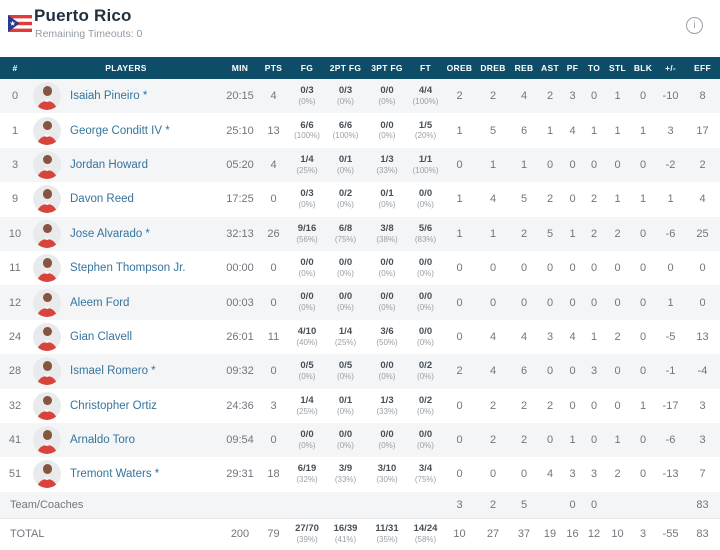 This screenshot has height=550, width=720. What do you see at coordinates (273, 534) in the screenshot?
I see `total-pts: 79` at bounding box center [273, 534].